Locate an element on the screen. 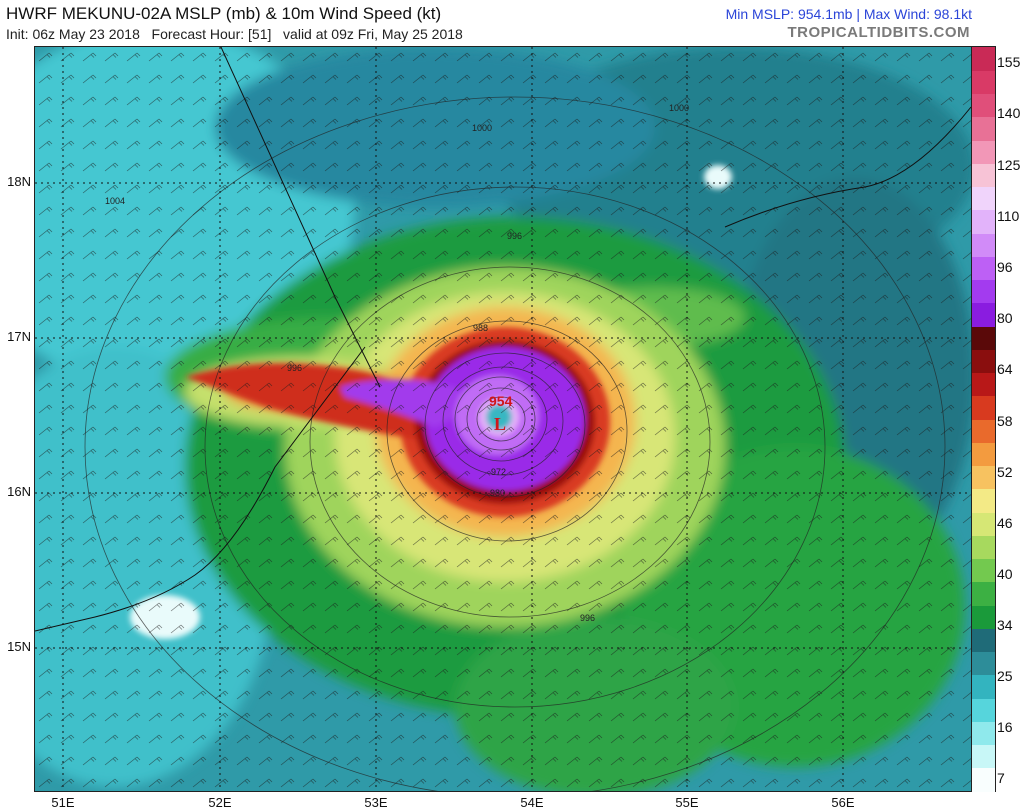 The width and height of the screenshot is (1024, 811). storm-stats: Min MSLP: 954.1mb | Max Wind: 98.1kt is located at coordinates (848, 14).